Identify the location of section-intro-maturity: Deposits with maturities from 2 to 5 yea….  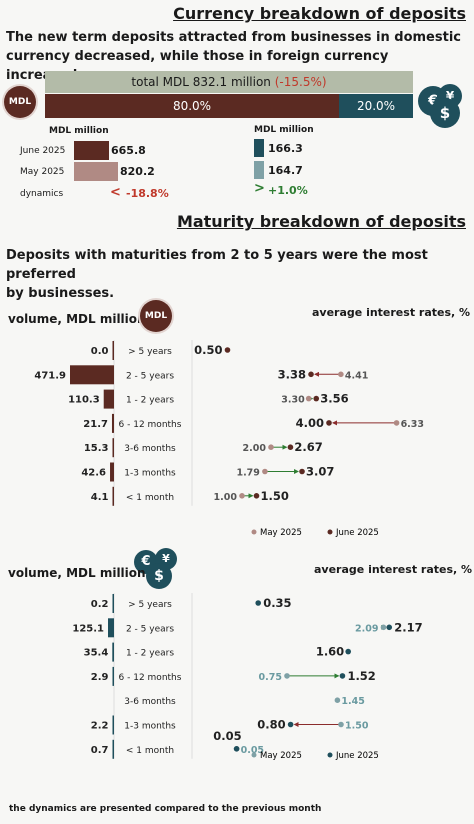
(237, 274).